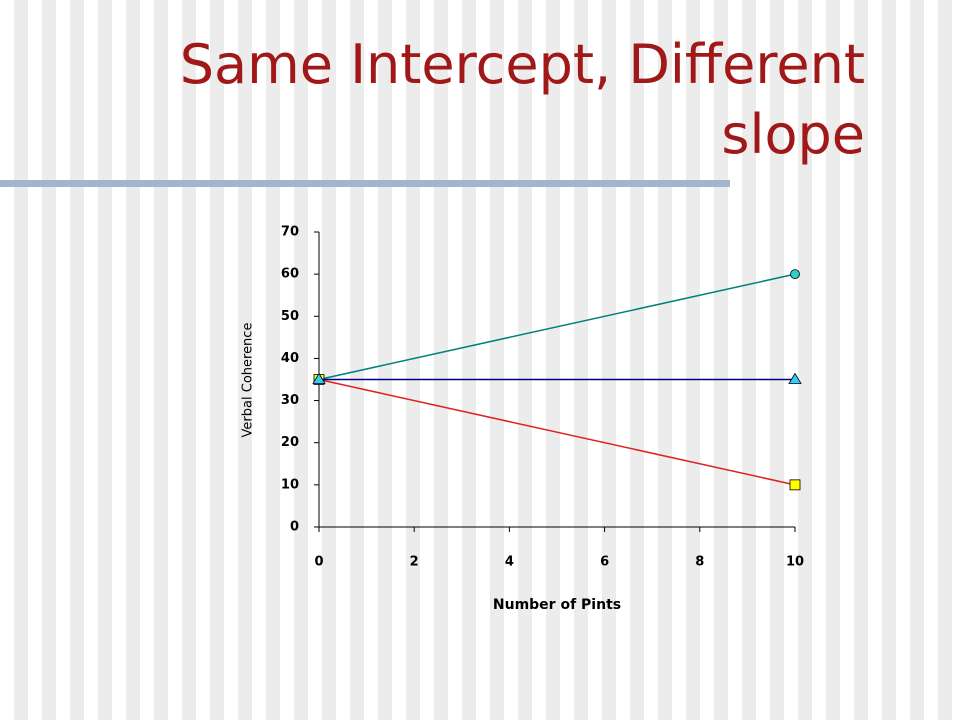 Image resolution: width=960 pixels, height=720 pixels. What do you see at coordinates (290, 400) in the screenshot?
I see `y-tick-label: 30` at bounding box center [290, 400].